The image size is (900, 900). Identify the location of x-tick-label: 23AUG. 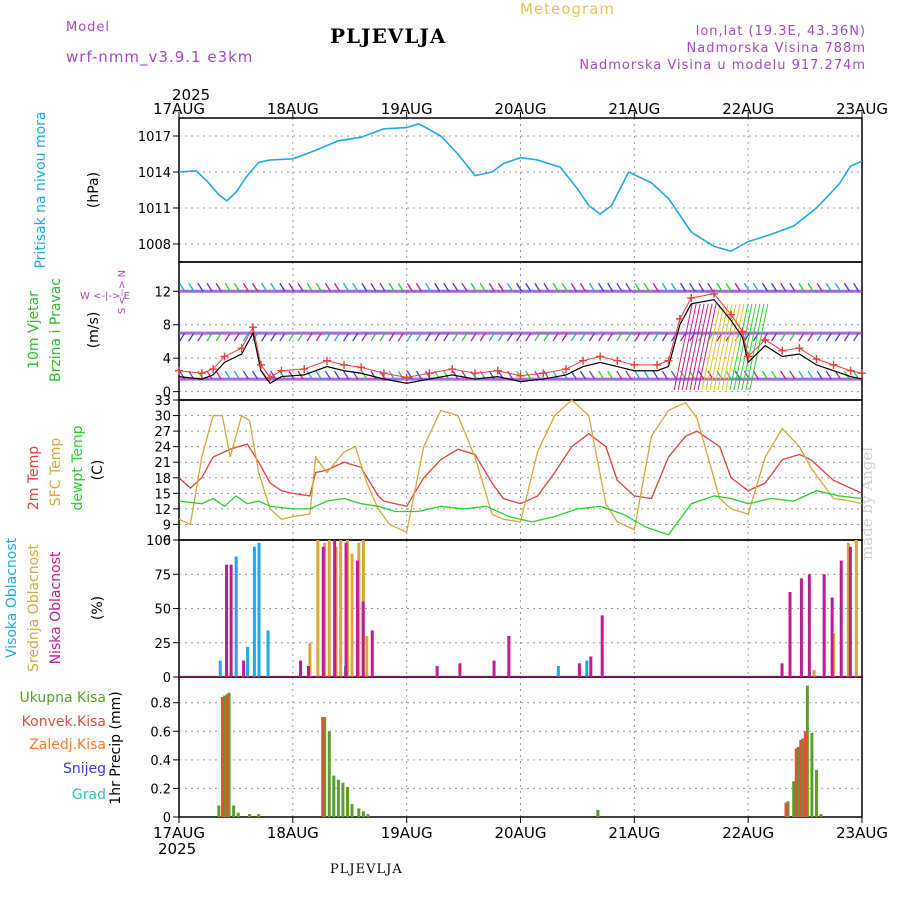
(862, 833).